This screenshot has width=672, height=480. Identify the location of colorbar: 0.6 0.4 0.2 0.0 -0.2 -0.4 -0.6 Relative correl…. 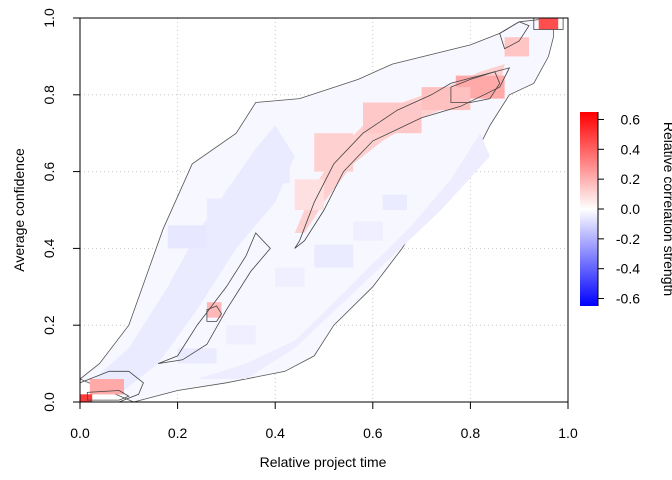
(626, 209).